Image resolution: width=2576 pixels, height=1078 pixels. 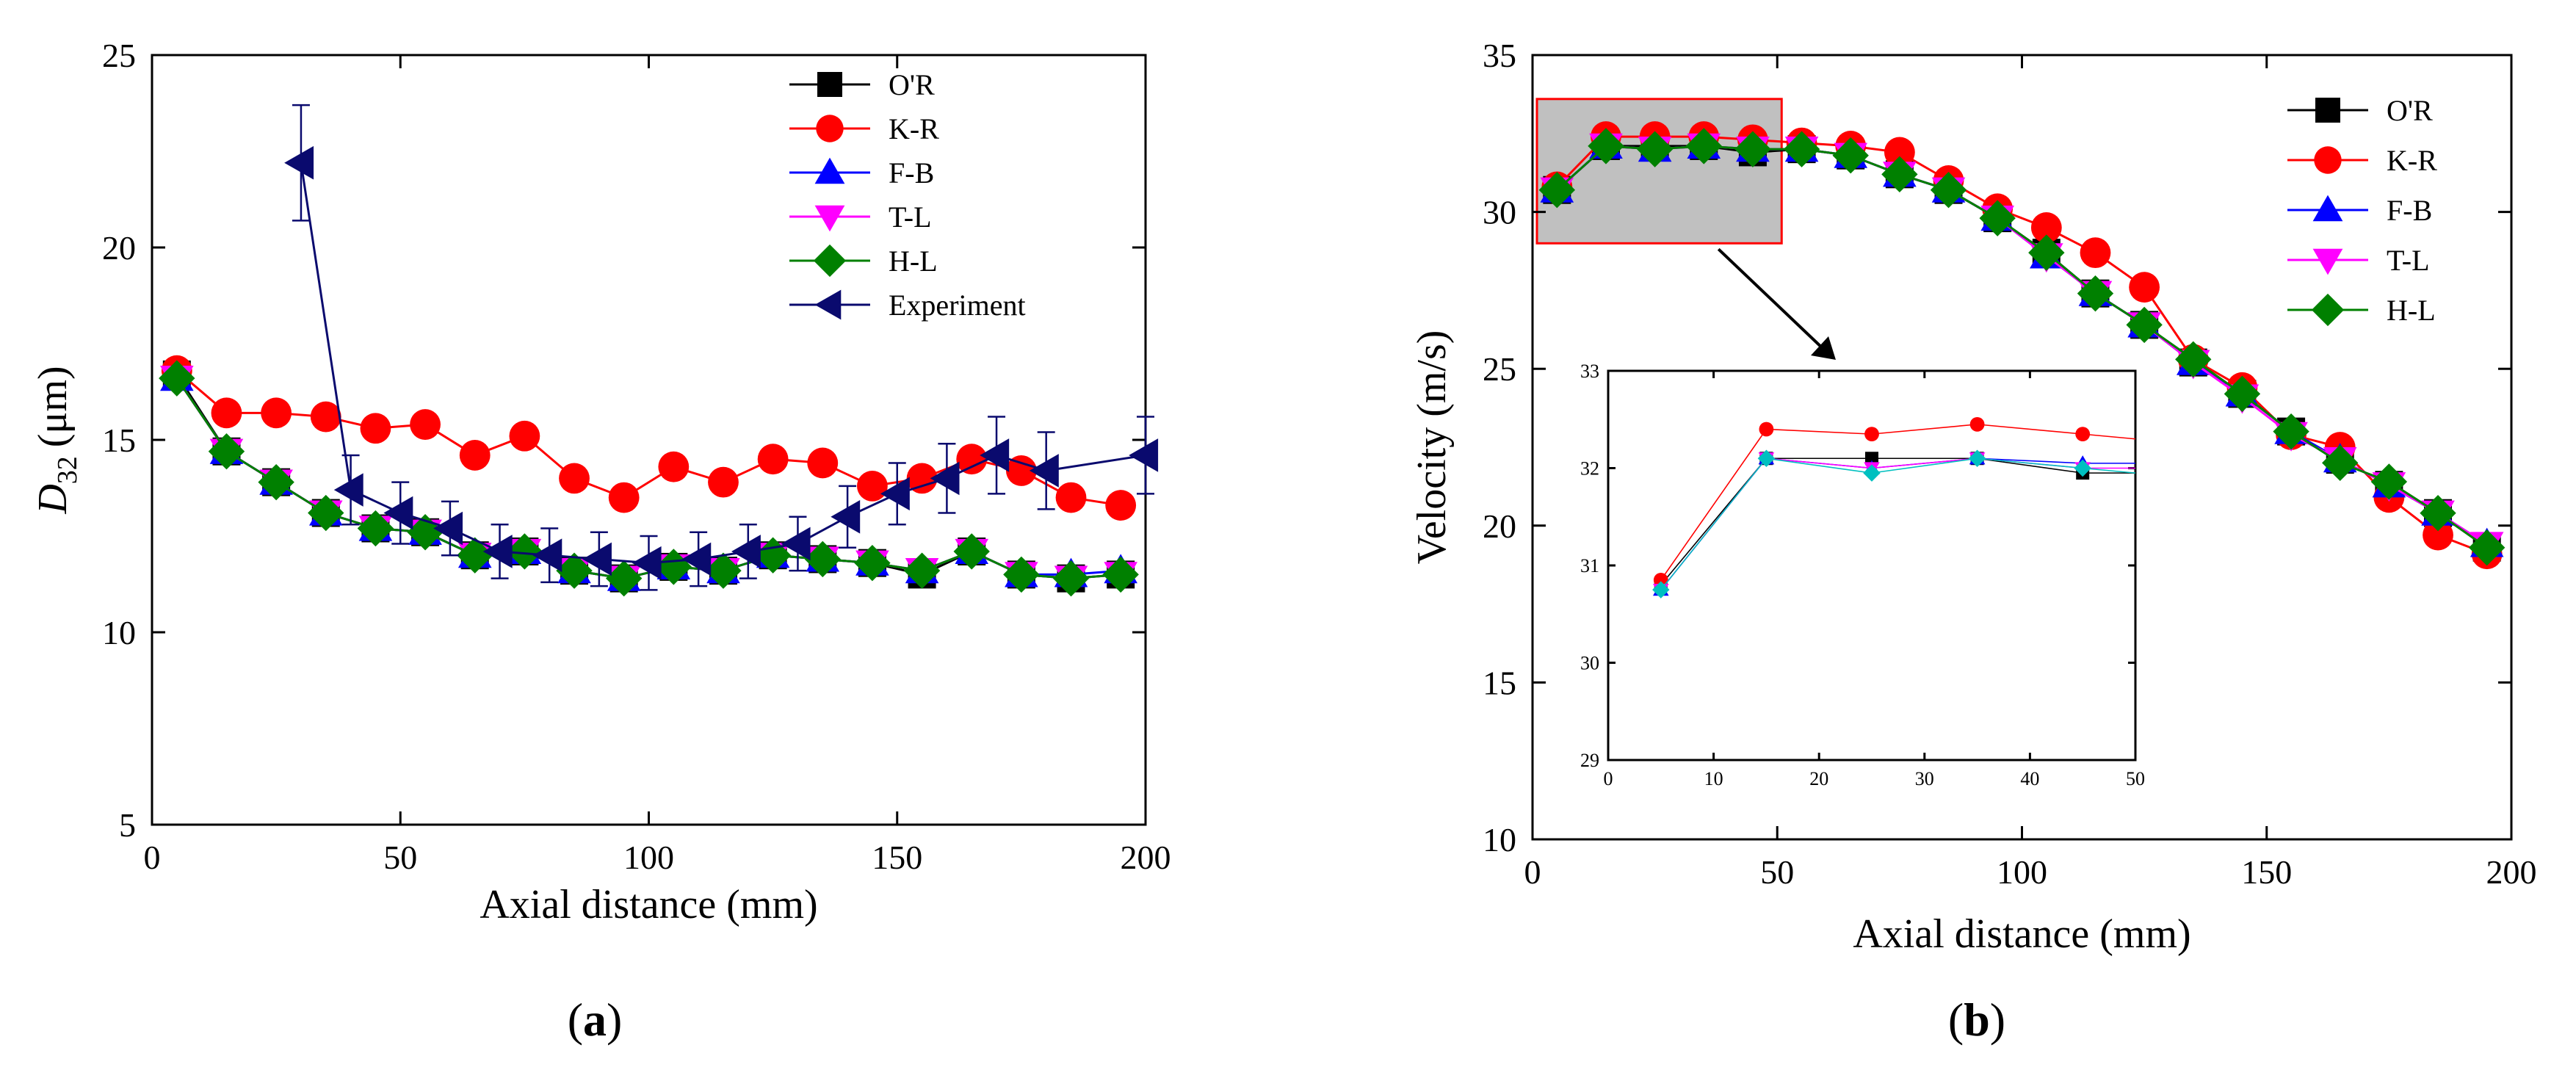 I want to click on a-y-axis-label-main: D, so click(x=53, y=499).